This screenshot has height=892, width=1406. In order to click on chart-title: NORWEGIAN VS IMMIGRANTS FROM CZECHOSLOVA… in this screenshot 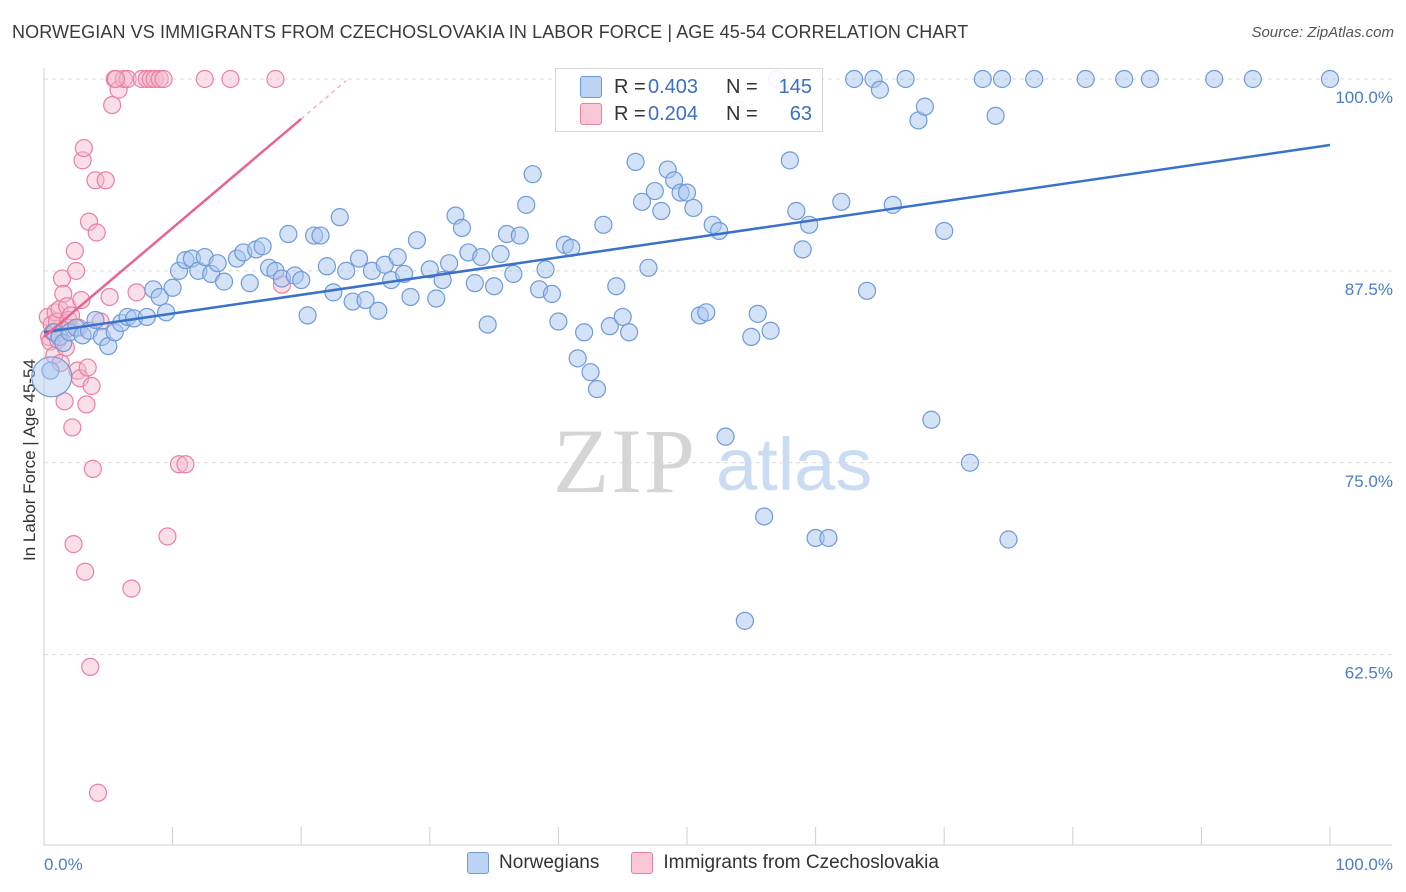, I will do `click(490, 32)`.